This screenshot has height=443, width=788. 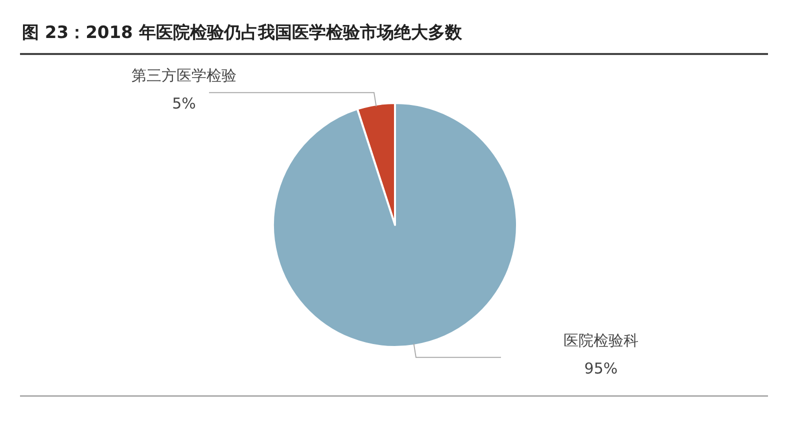 What do you see at coordinates (184, 103) in the screenshot?
I see `data-label: 5%` at bounding box center [184, 103].